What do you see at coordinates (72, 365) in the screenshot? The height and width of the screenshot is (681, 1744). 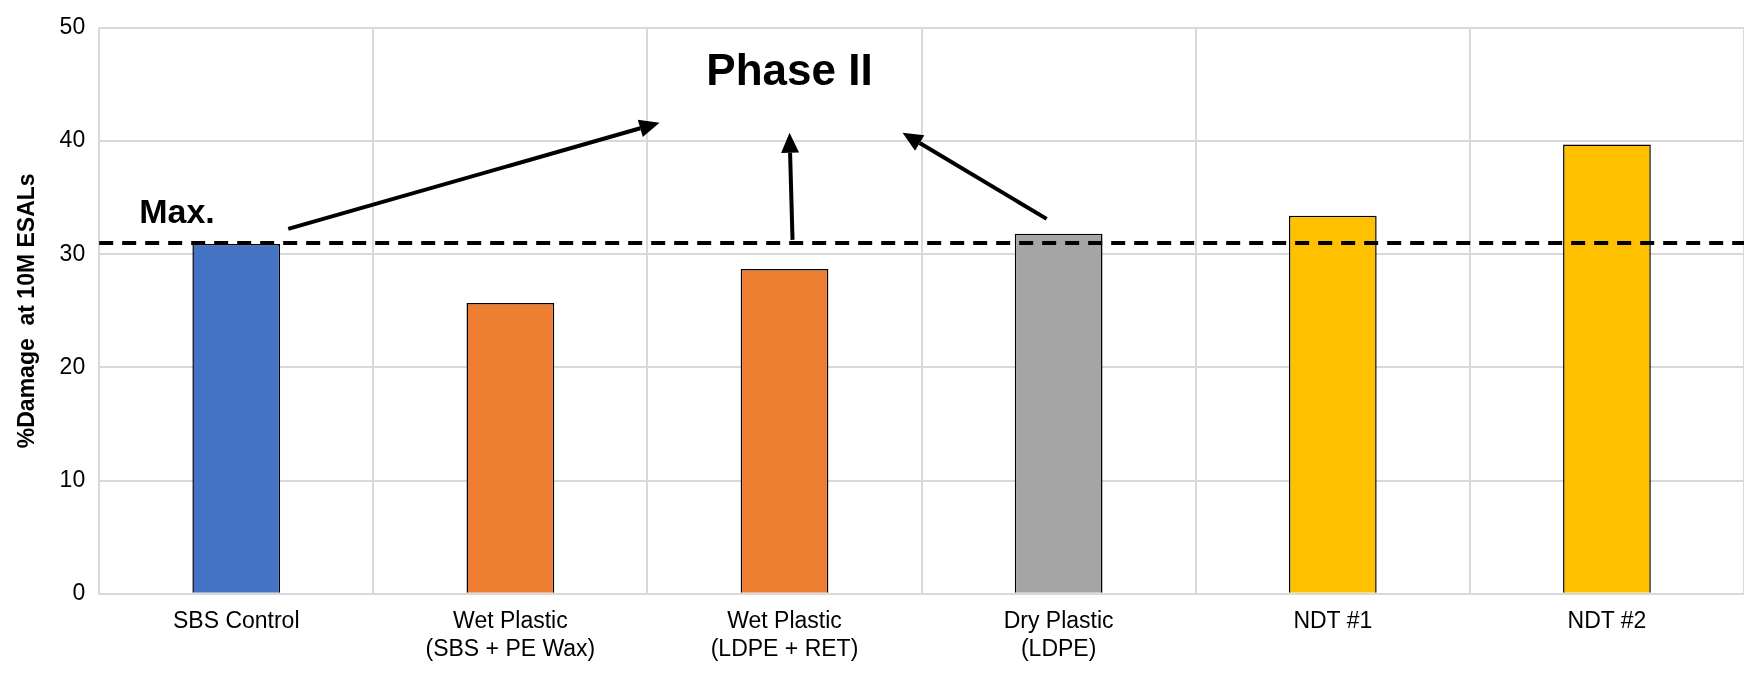 I see `y-tick-label: 20` at bounding box center [72, 365].